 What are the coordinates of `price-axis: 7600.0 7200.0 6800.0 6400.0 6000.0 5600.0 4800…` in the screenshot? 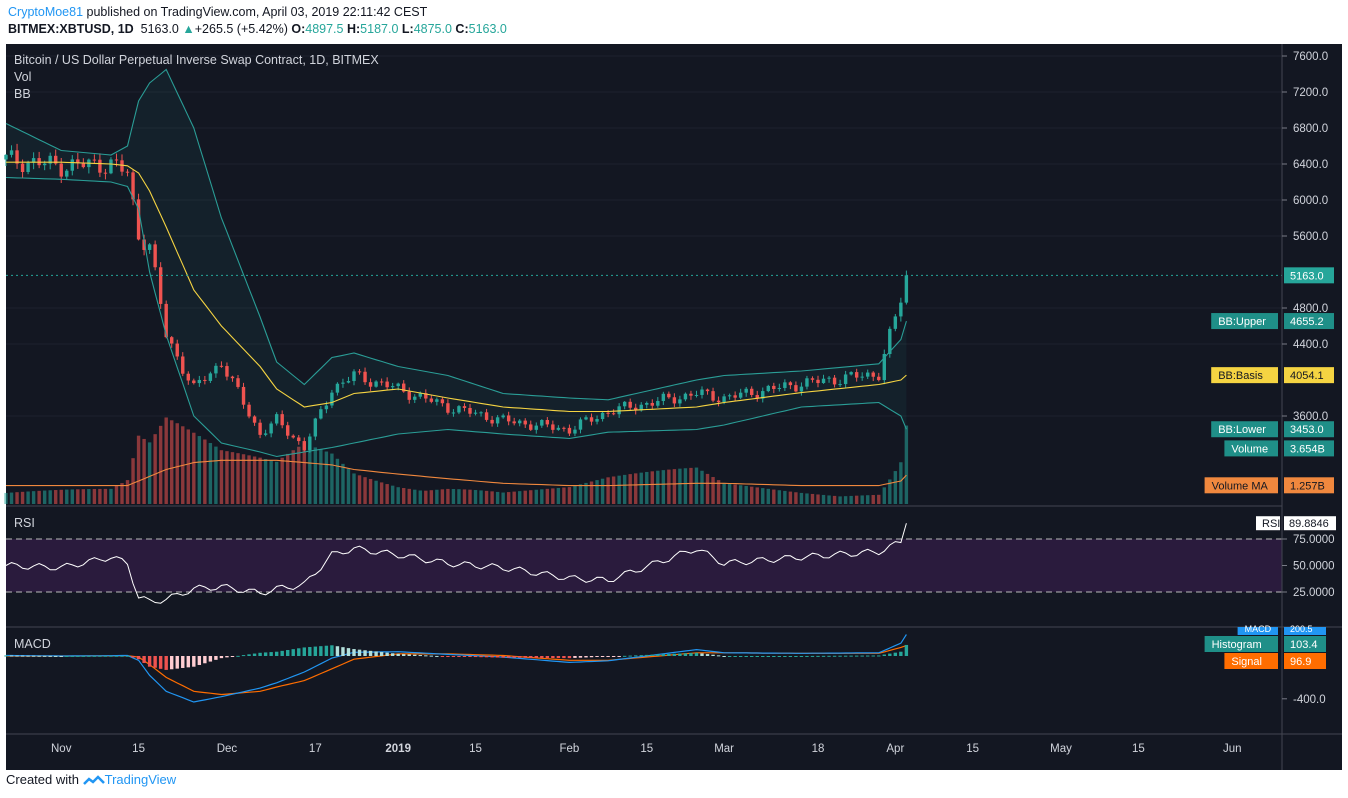 It's located at (1305, 237).